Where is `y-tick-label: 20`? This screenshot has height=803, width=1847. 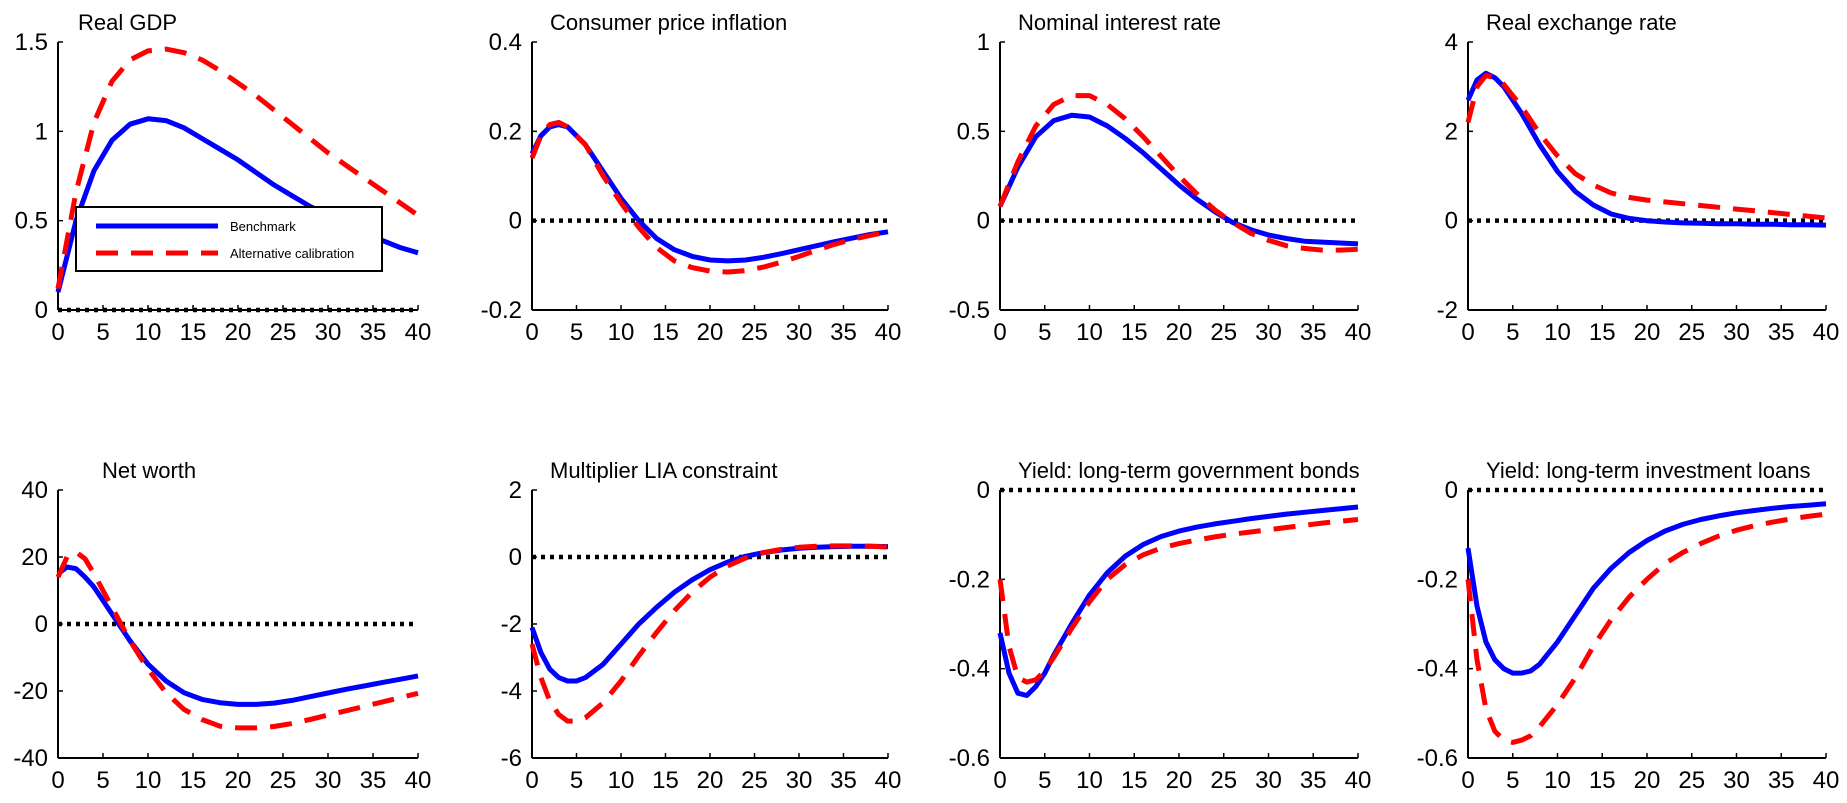 y-tick-label: 20 is located at coordinates (34, 557).